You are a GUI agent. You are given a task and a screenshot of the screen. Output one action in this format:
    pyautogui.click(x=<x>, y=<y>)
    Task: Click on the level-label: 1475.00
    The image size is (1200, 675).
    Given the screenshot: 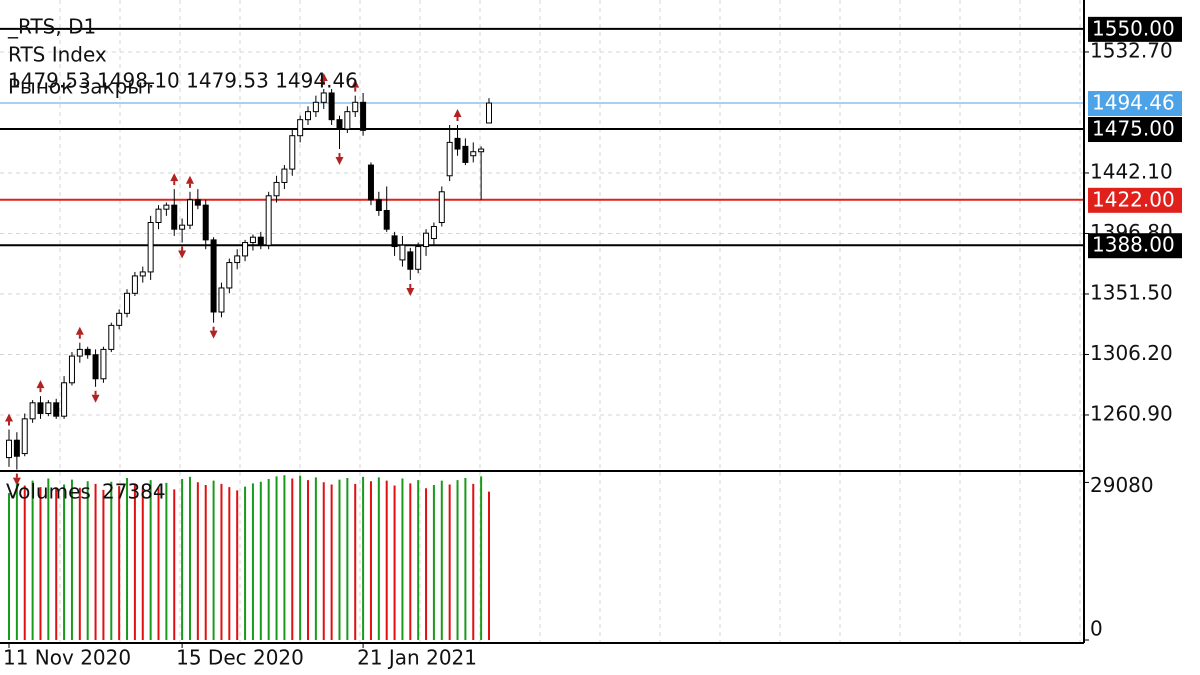 What is the action you would take?
    pyautogui.click(x=1133, y=129)
    